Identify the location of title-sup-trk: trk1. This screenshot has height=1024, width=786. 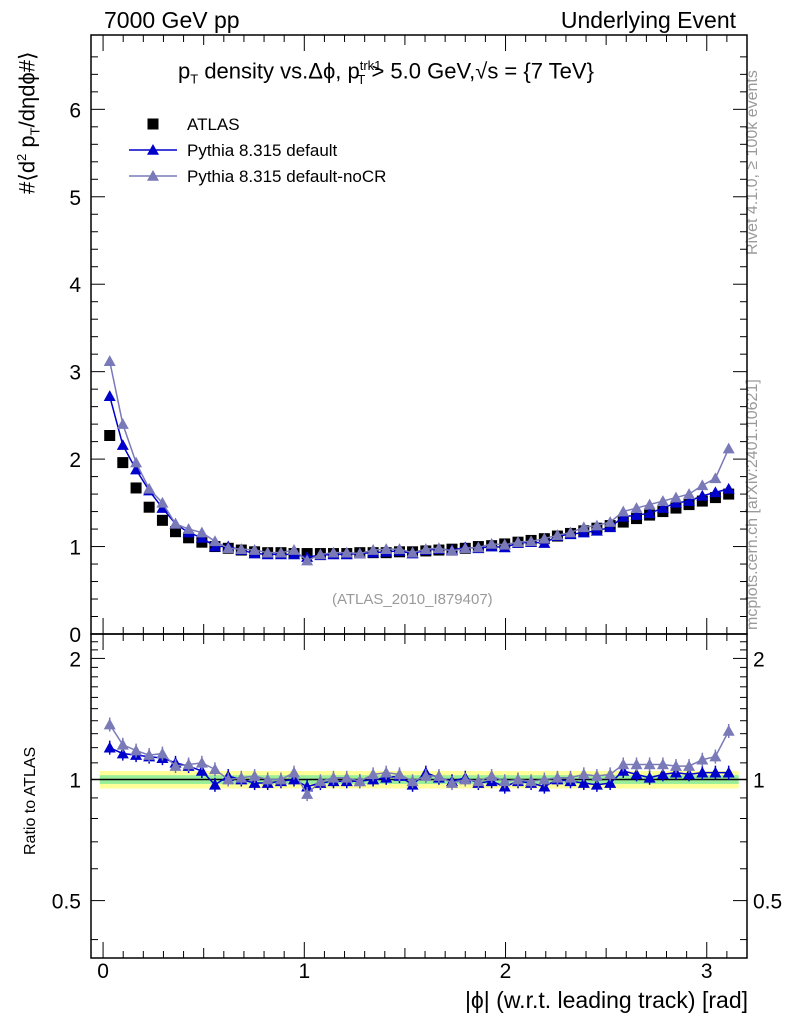
(370, 65).